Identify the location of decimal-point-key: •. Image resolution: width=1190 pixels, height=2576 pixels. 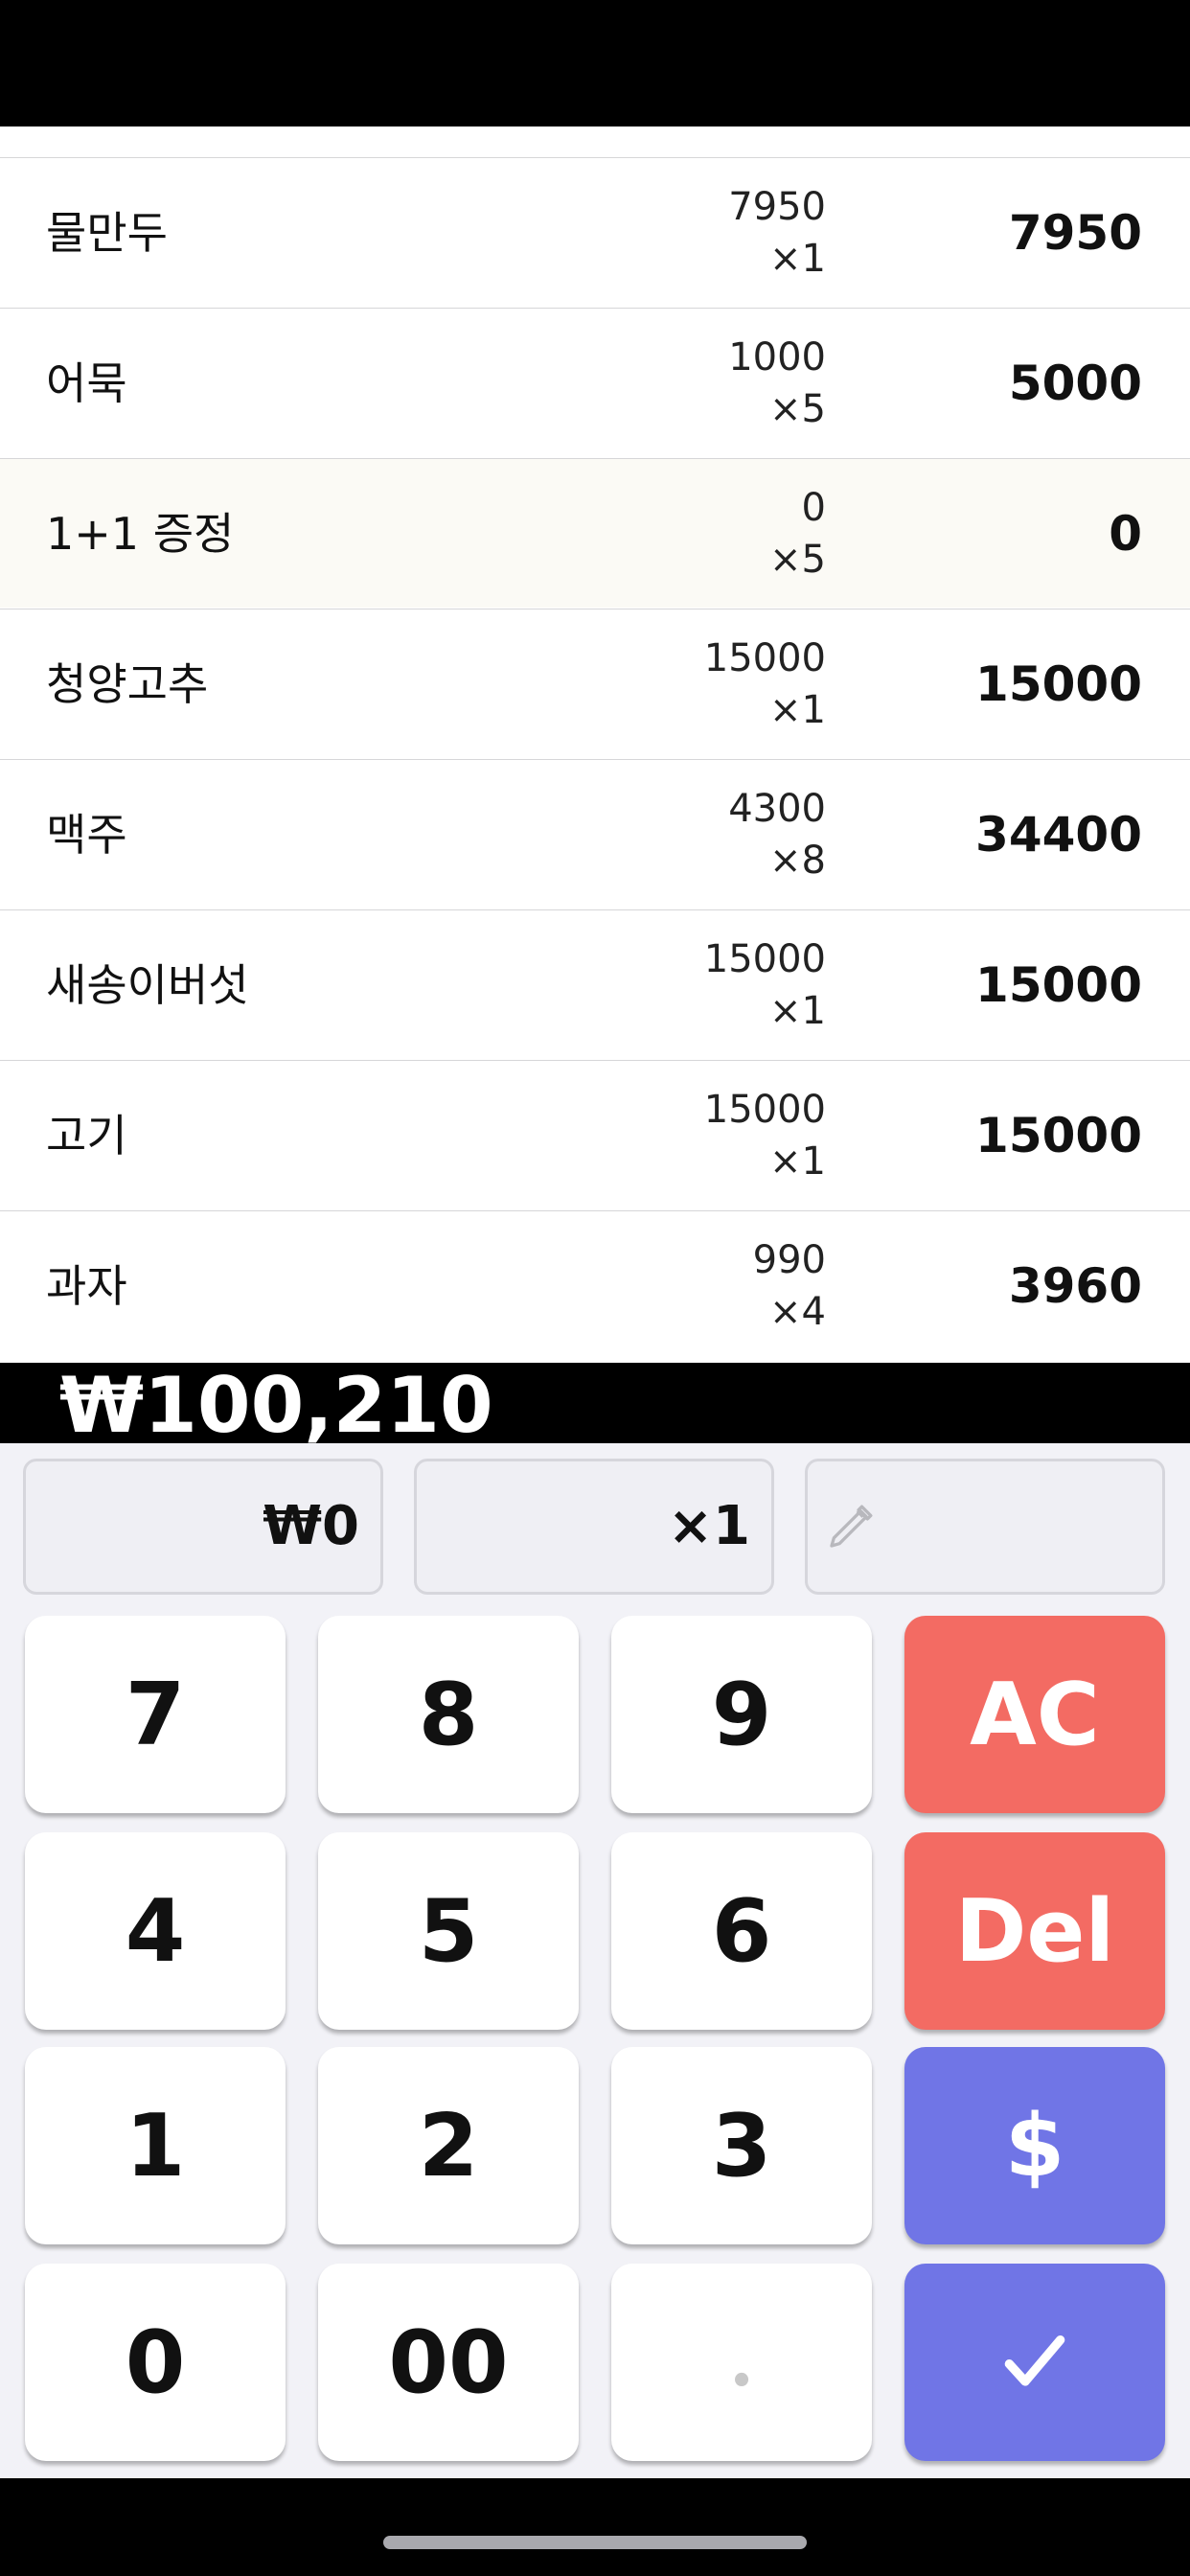
(742, 2363).